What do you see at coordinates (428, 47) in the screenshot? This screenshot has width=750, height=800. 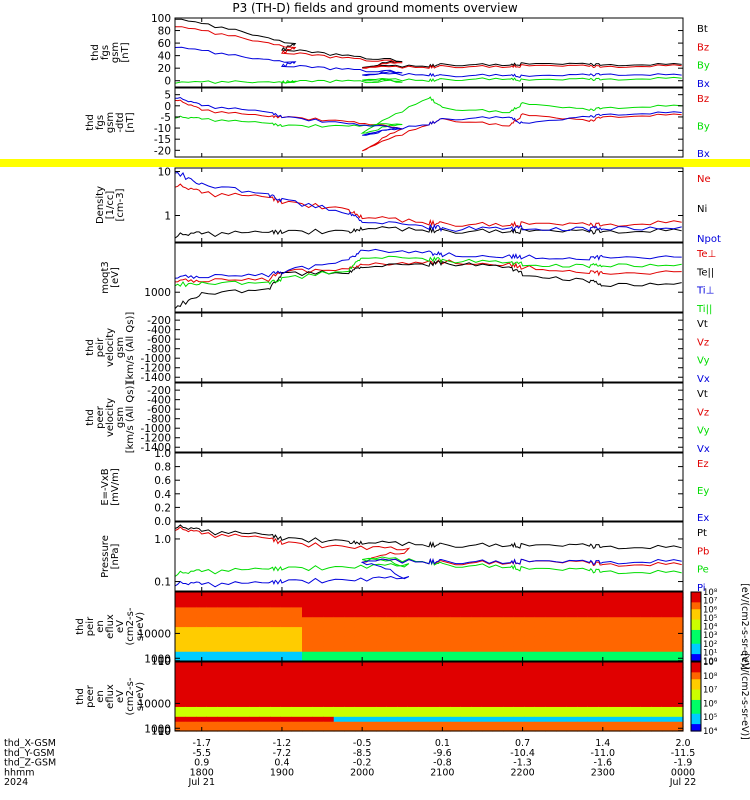 I see `series-line-Bz` at bounding box center [428, 47].